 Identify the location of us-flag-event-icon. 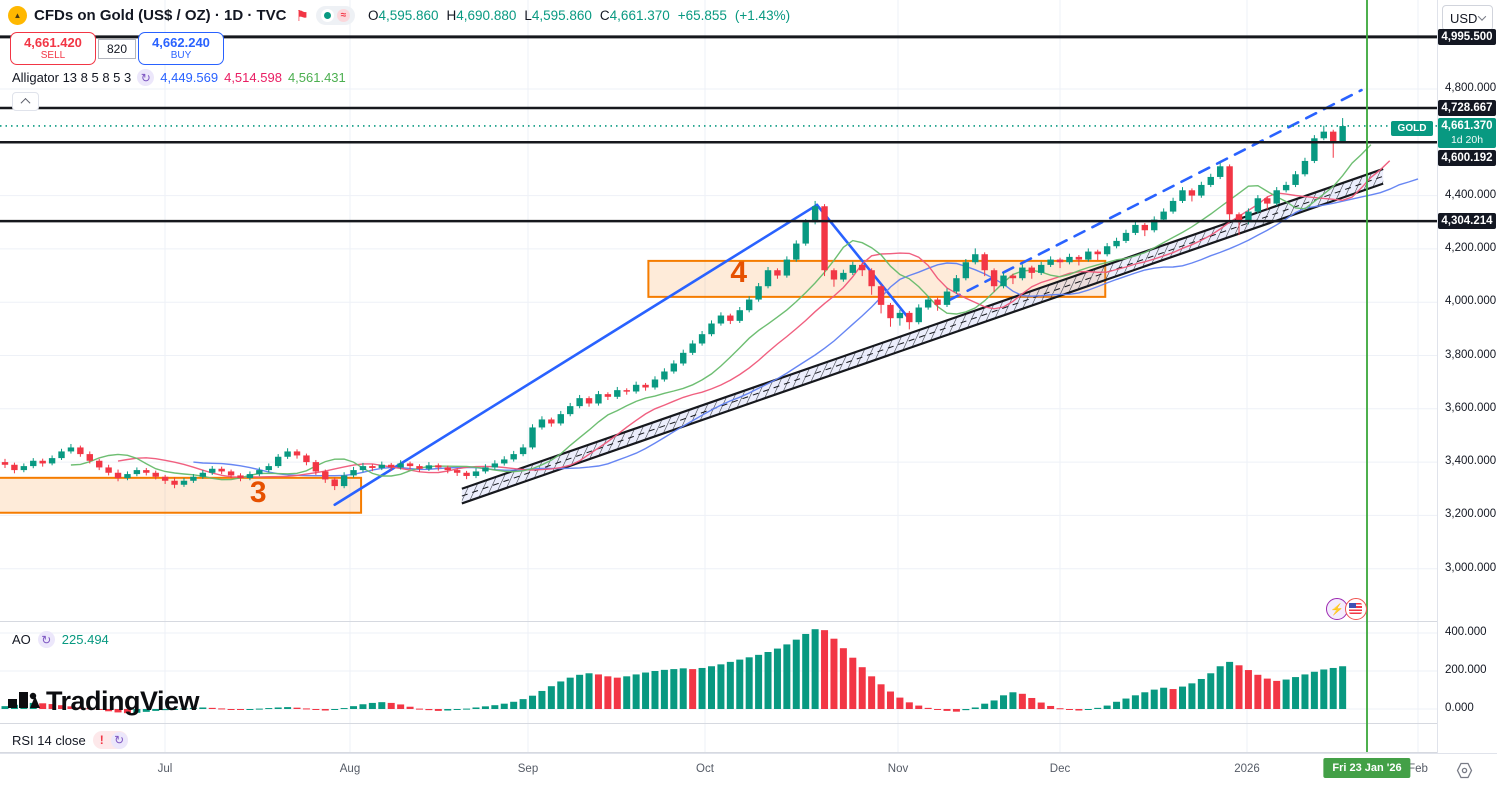
(1356, 609).